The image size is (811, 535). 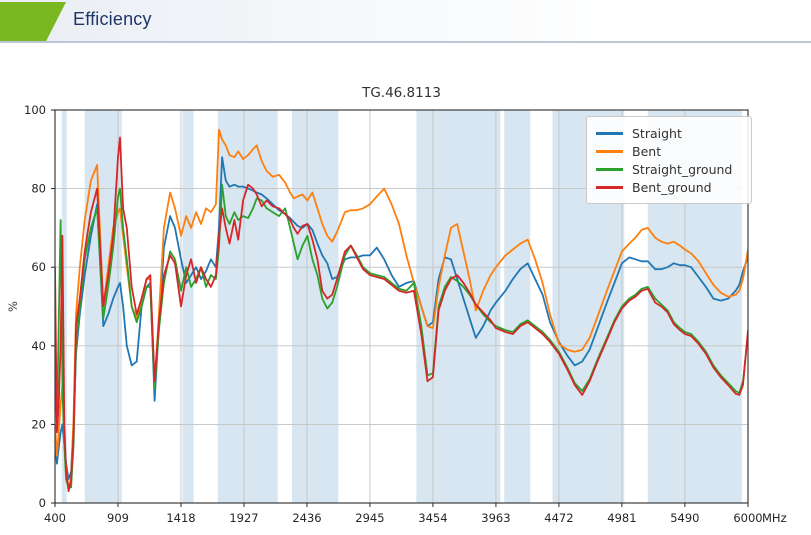 I want to click on x-tick-label: 4472, so click(x=558, y=518).